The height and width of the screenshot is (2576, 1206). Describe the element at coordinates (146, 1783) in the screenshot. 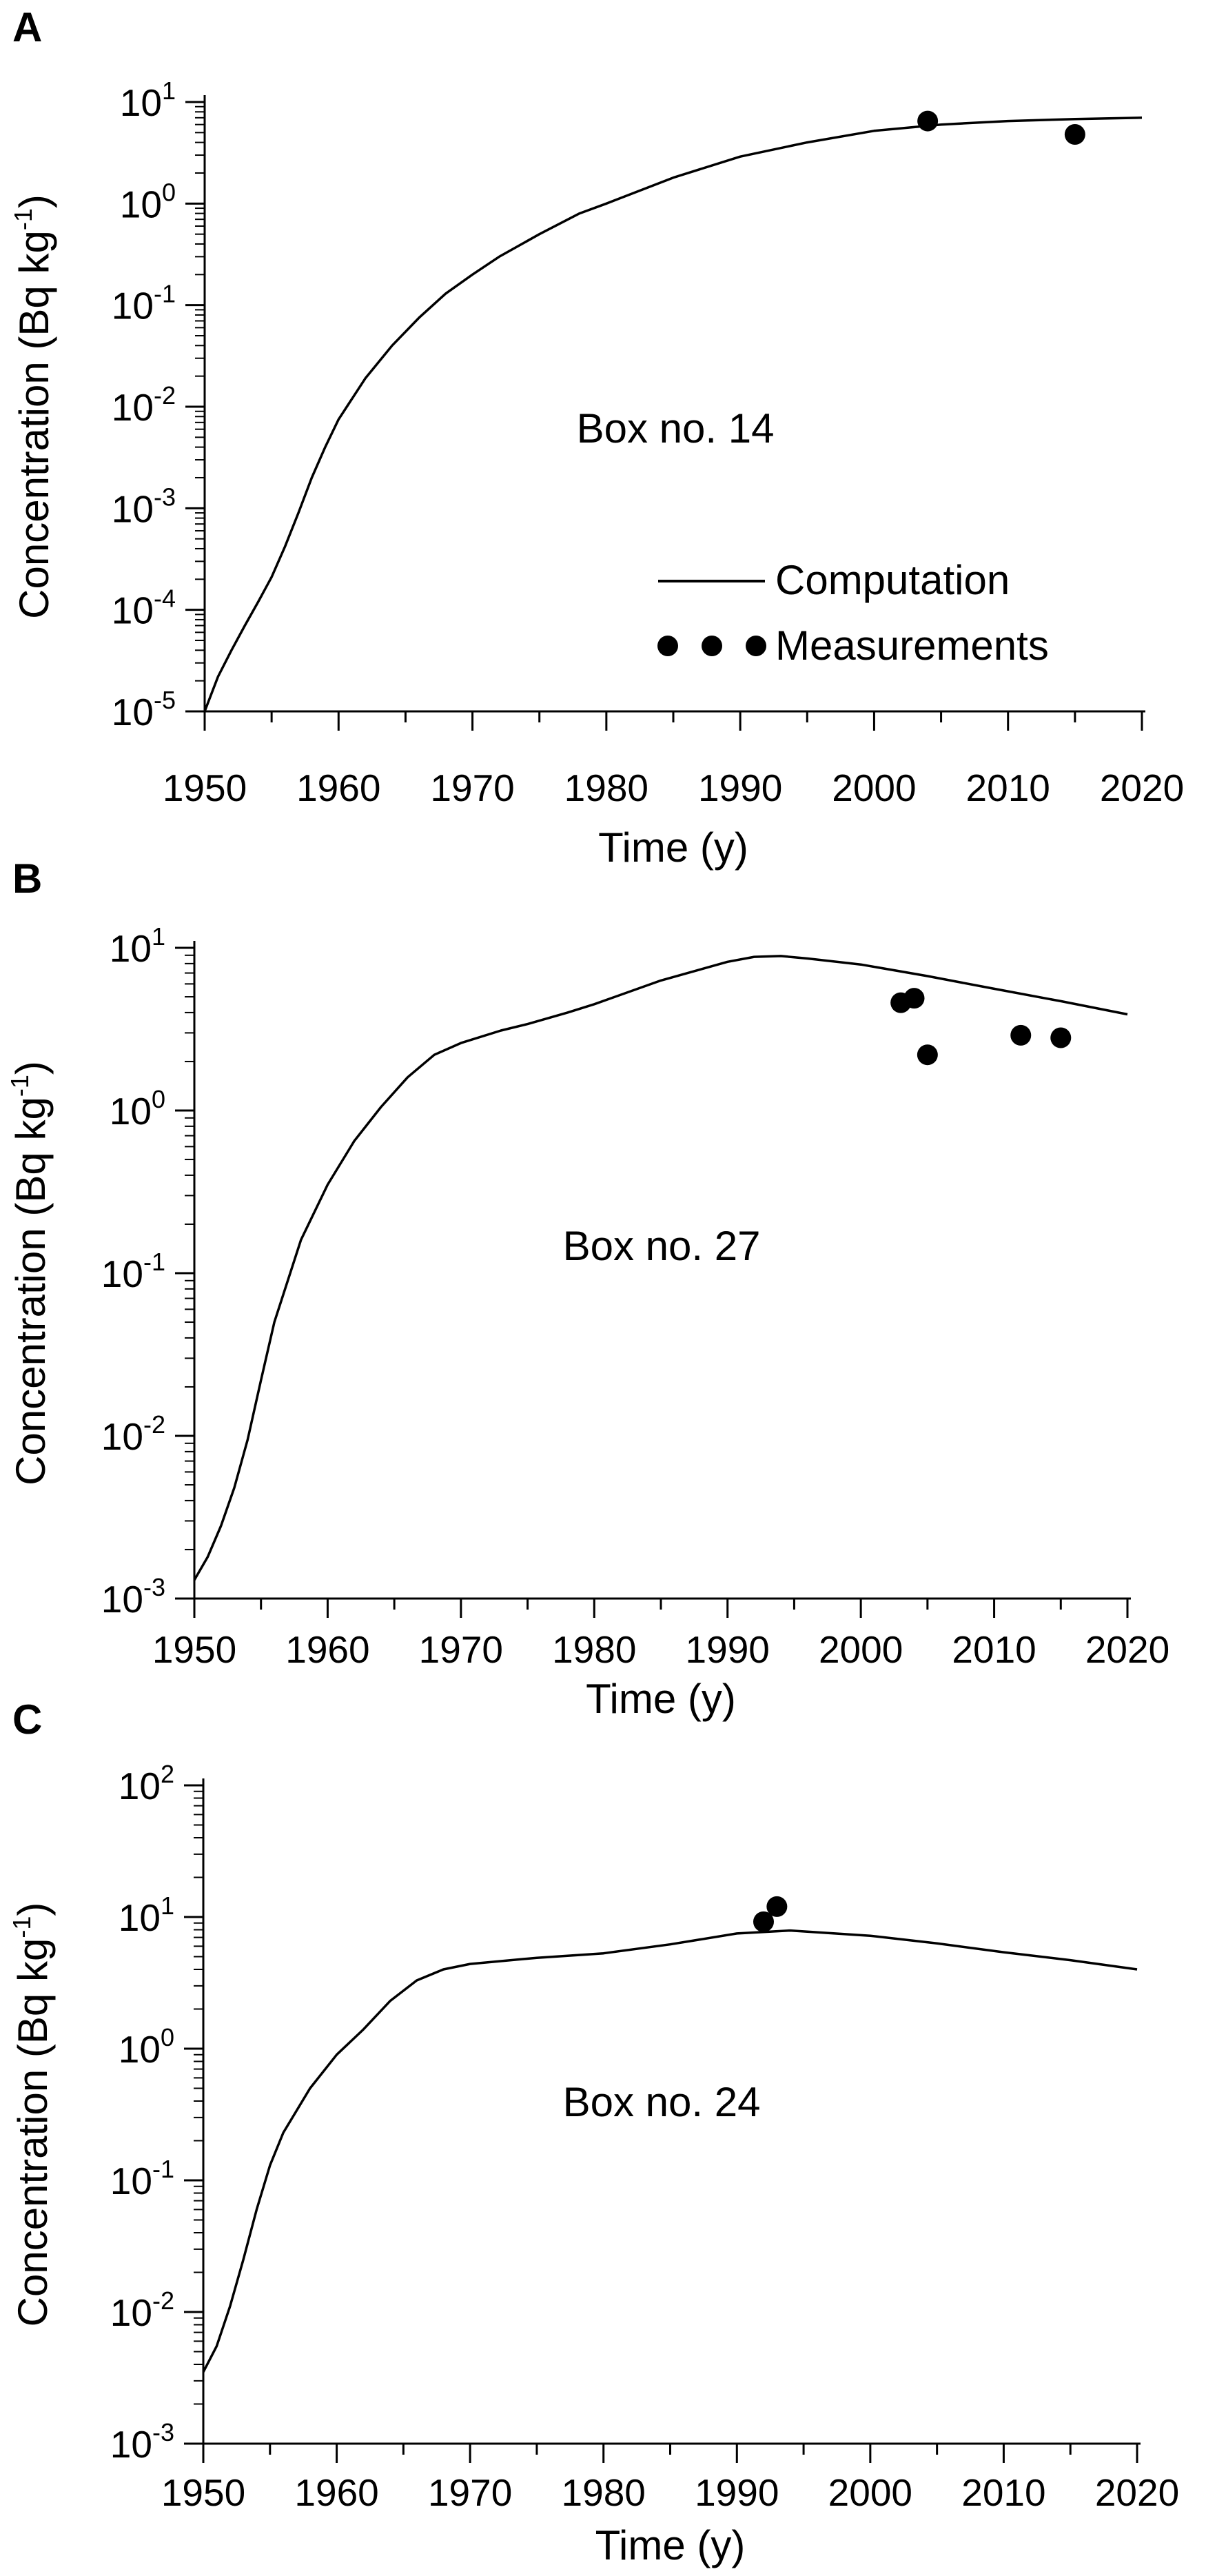

I see `y-tick-label: 10²` at that location.